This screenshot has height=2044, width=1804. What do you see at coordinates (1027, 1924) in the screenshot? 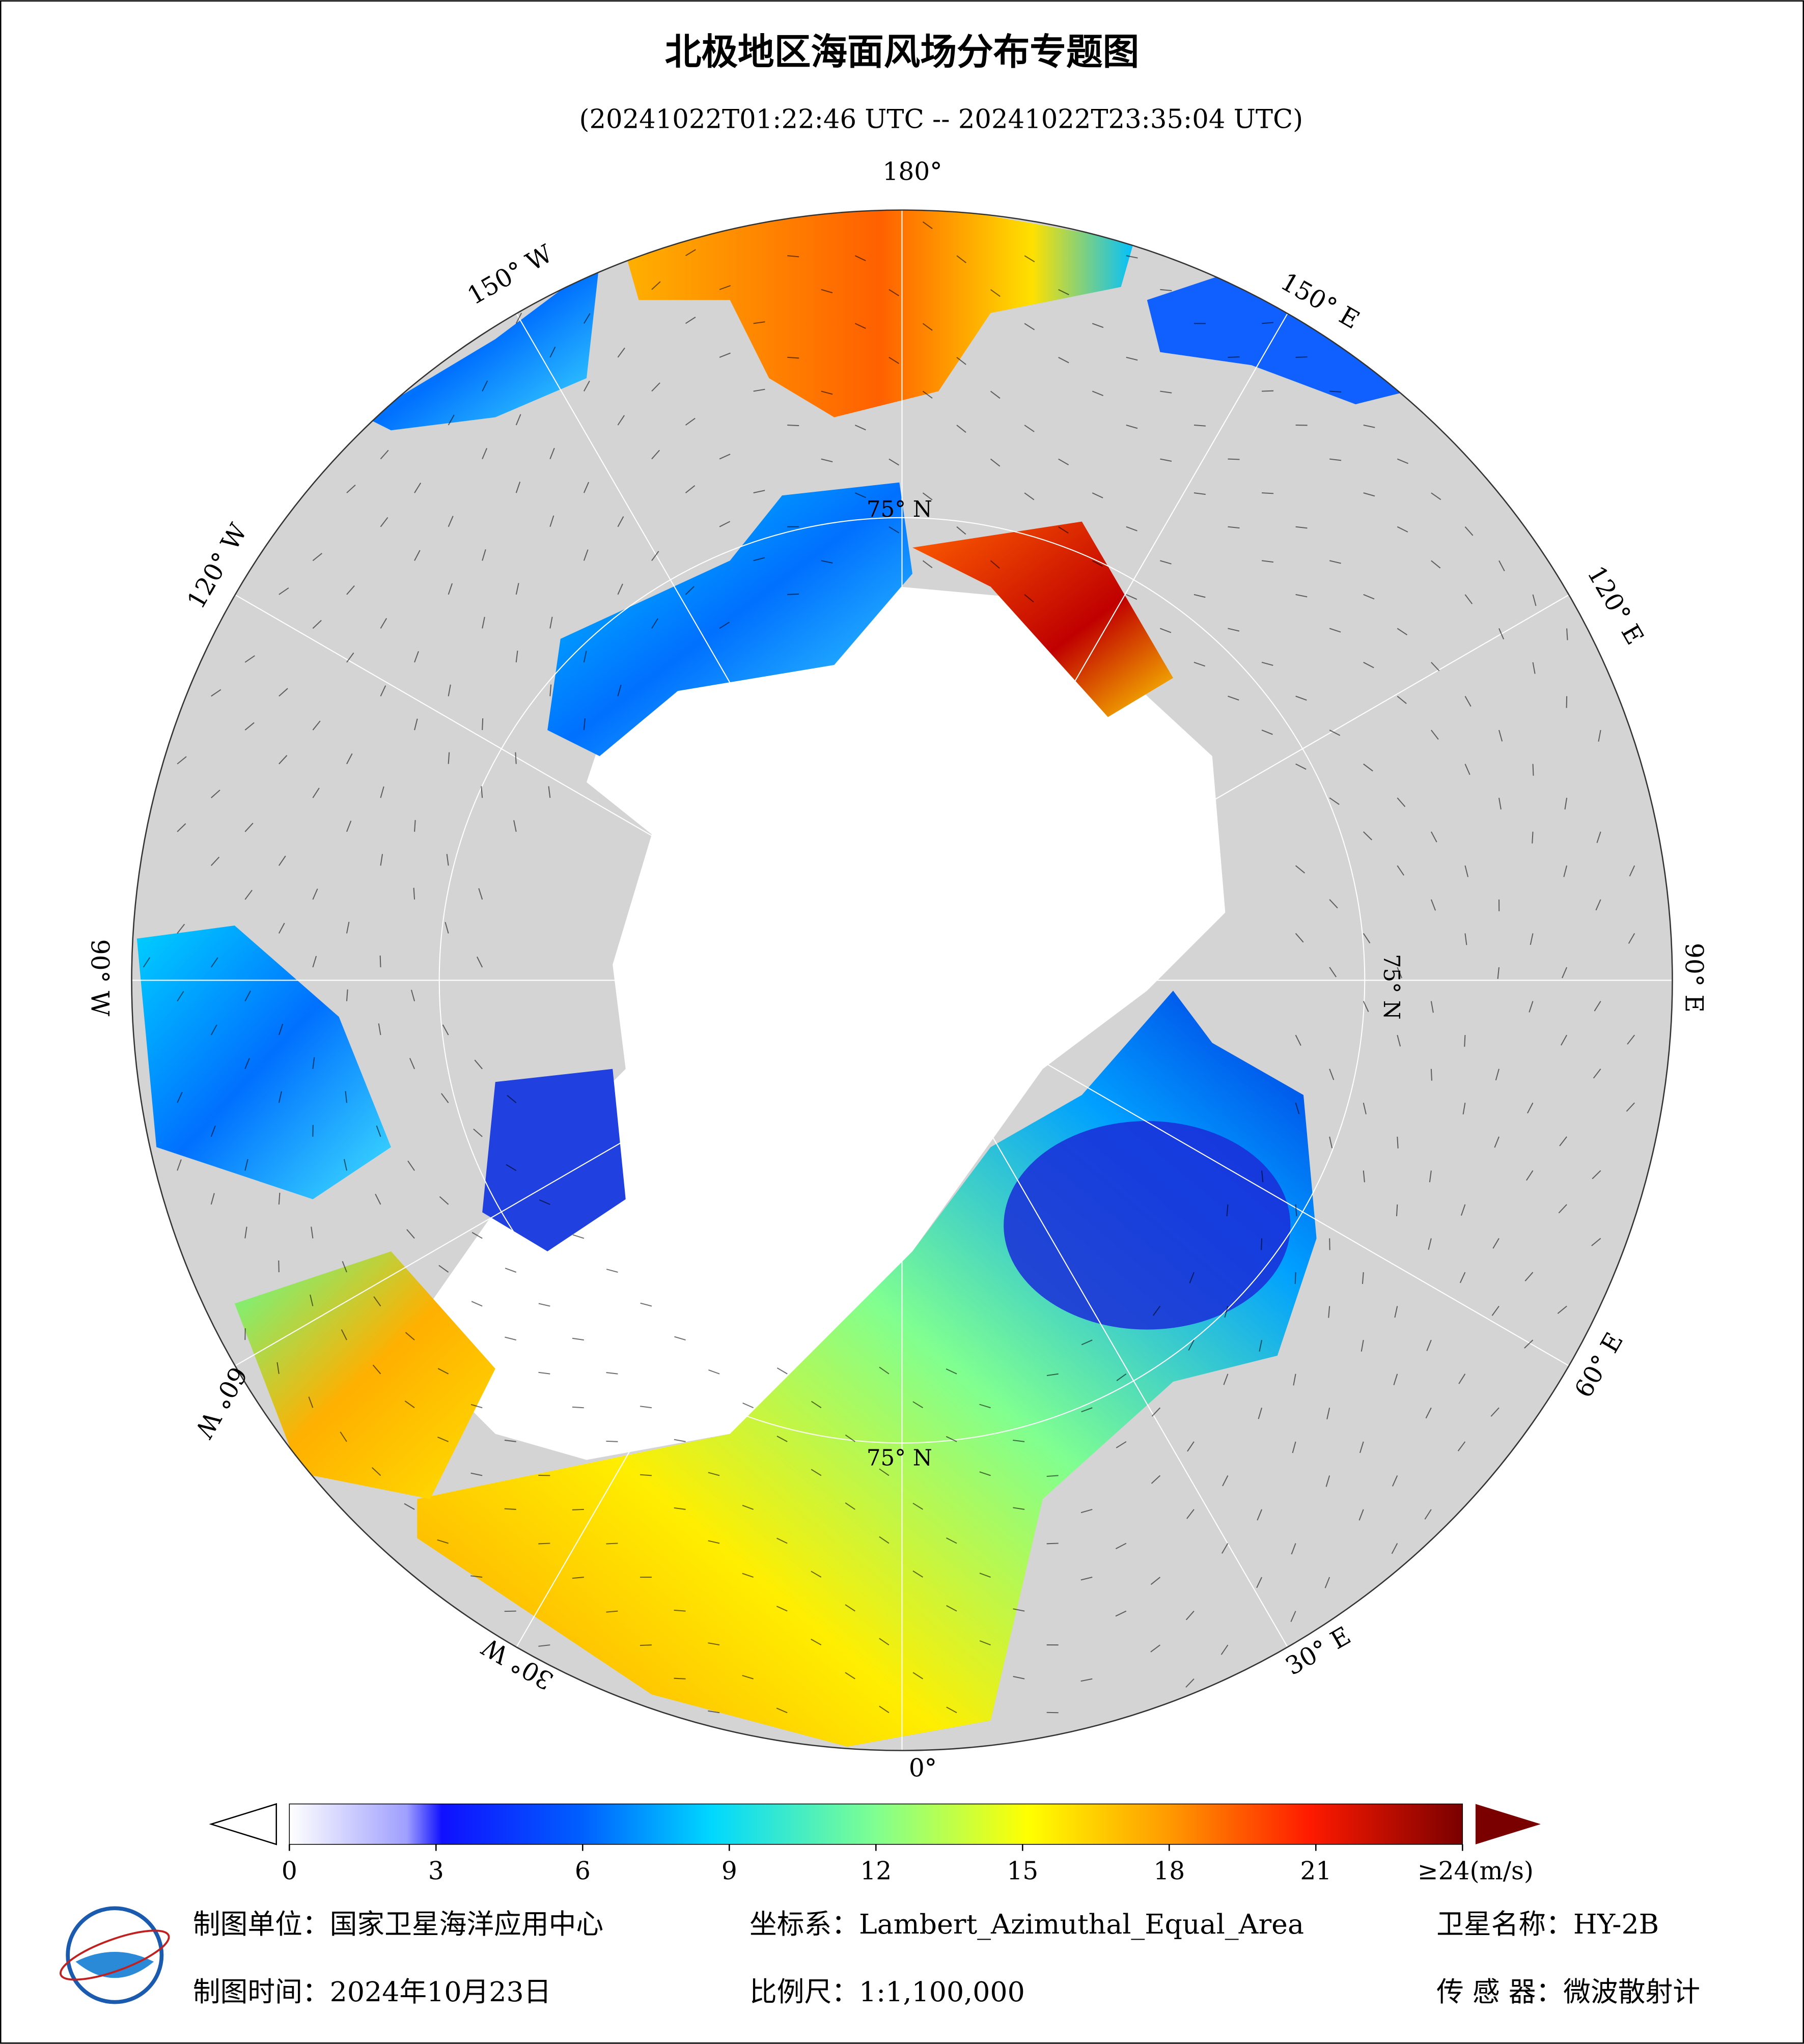
I see `coordinate-system: 坐标系：Lambert_Azimuthal_Equal_Area` at bounding box center [1027, 1924].